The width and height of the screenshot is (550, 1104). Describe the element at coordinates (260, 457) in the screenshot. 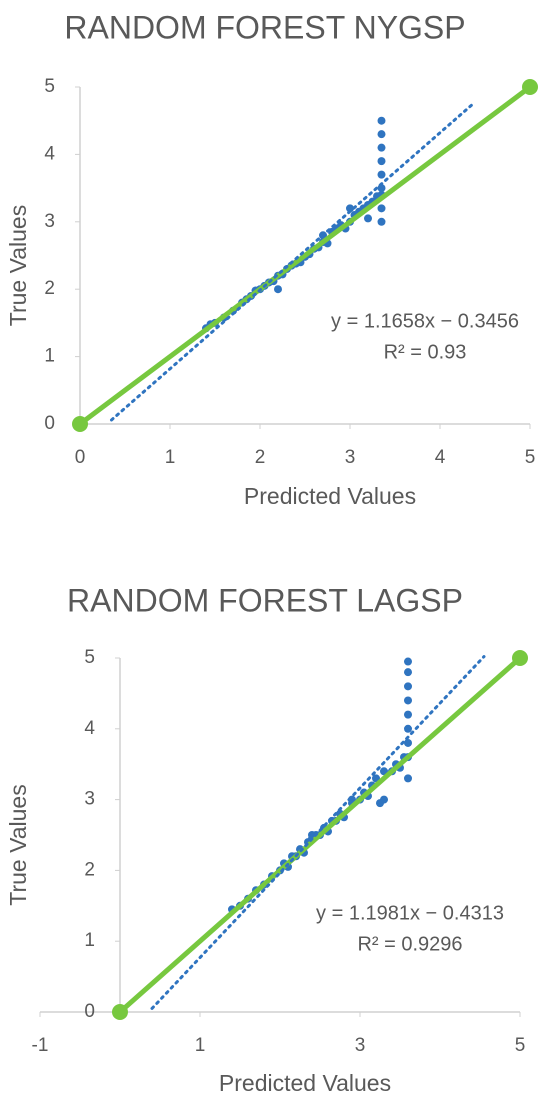

I see `x-tick-label: 2` at that location.